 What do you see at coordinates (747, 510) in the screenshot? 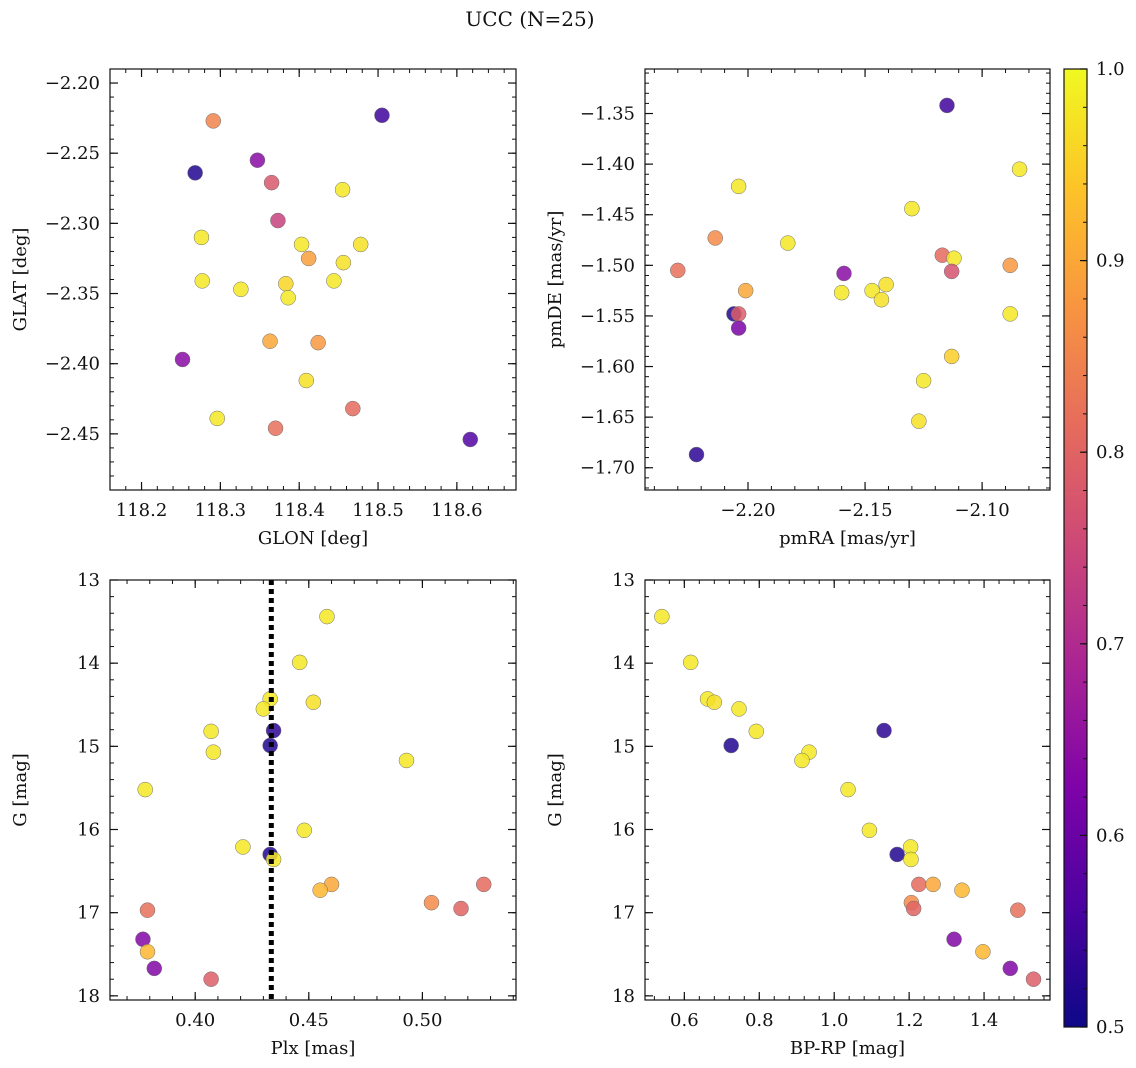
I see `x-tick-label: −2.20` at bounding box center [747, 510].